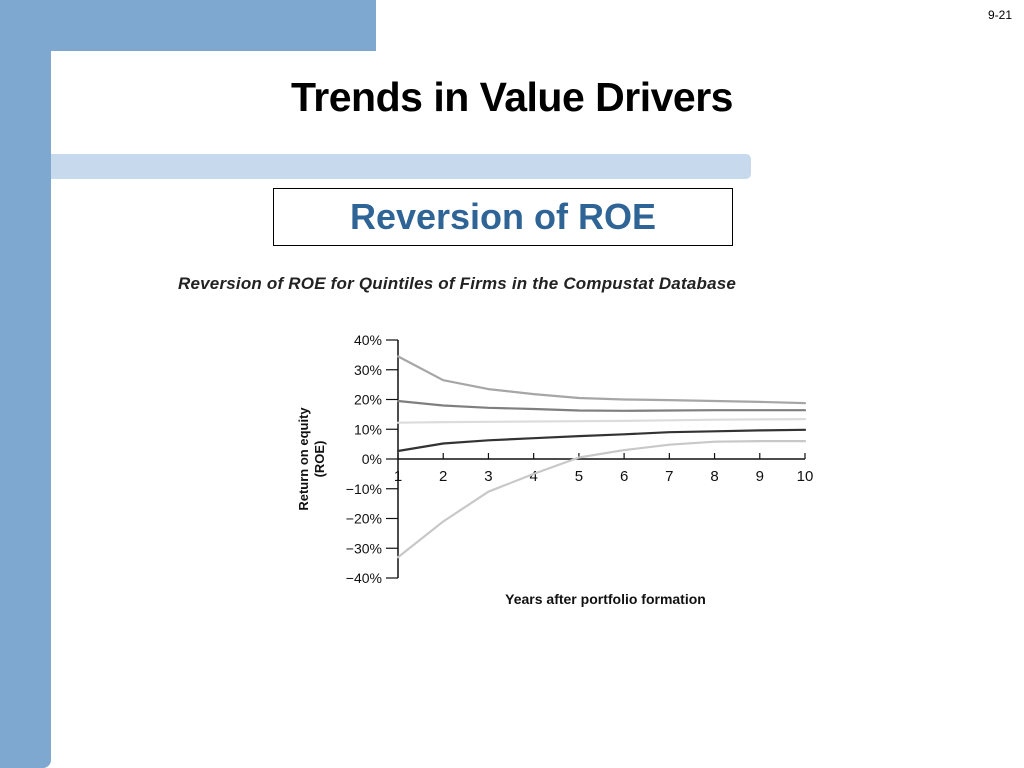  What do you see at coordinates (533, 476) in the screenshot?
I see `x-tick-label: 4` at bounding box center [533, 476].